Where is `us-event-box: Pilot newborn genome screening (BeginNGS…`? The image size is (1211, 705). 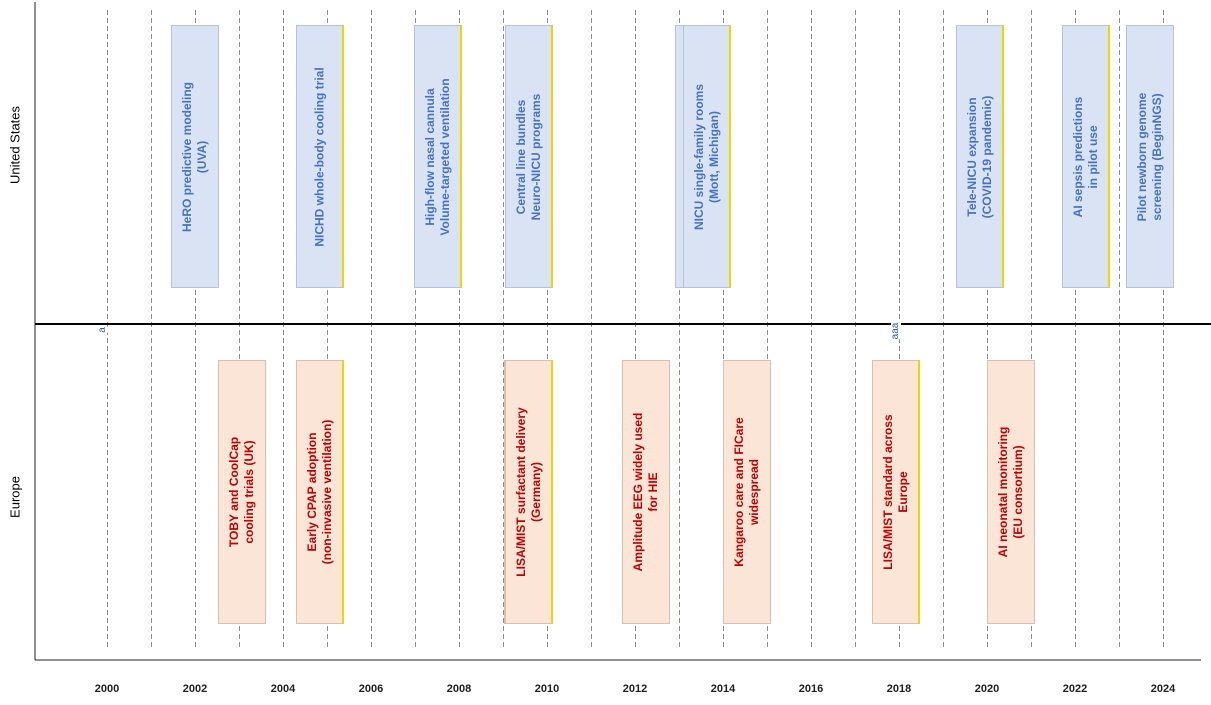
us-event-box: Pilot newborn genome screening (BeginNGS… is located at coordinates (1150, 156).